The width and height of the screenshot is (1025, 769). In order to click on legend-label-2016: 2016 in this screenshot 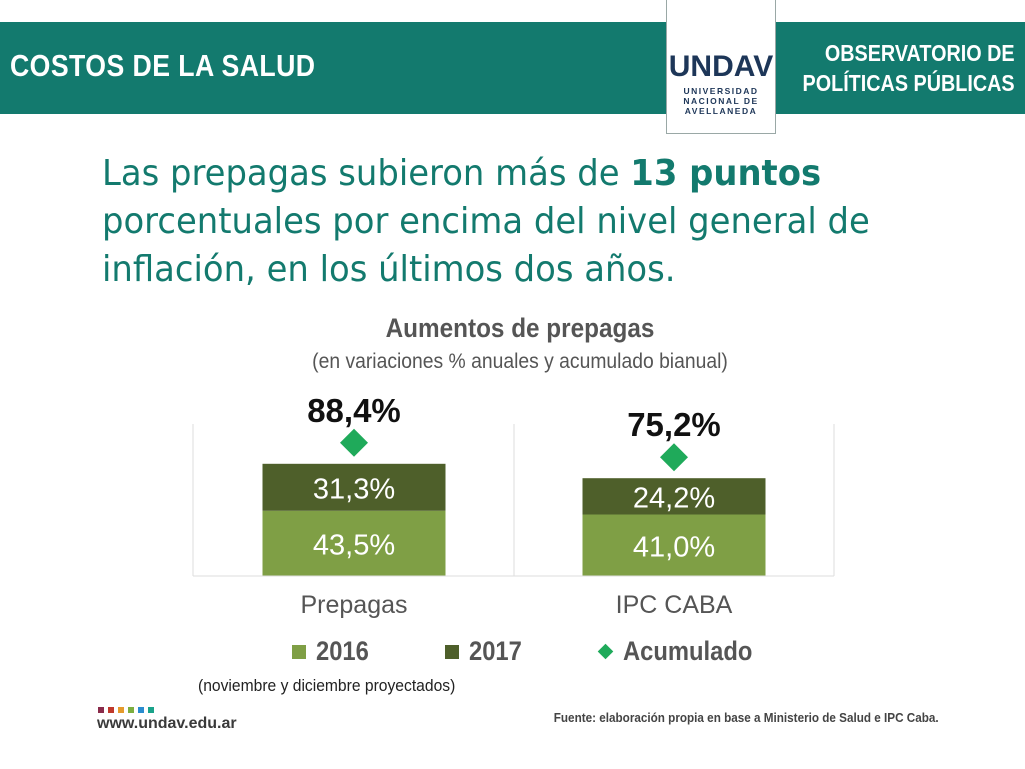, I will do `click(342, 651)`.